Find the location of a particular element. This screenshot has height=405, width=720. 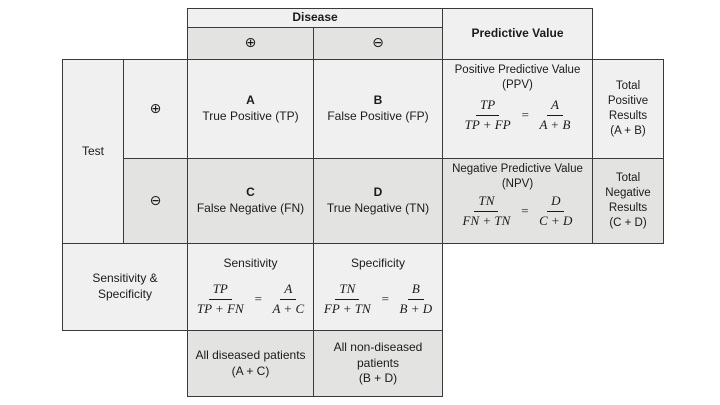

predictive-value-header-label: Predictive Value is located at coordinates (517, 33).